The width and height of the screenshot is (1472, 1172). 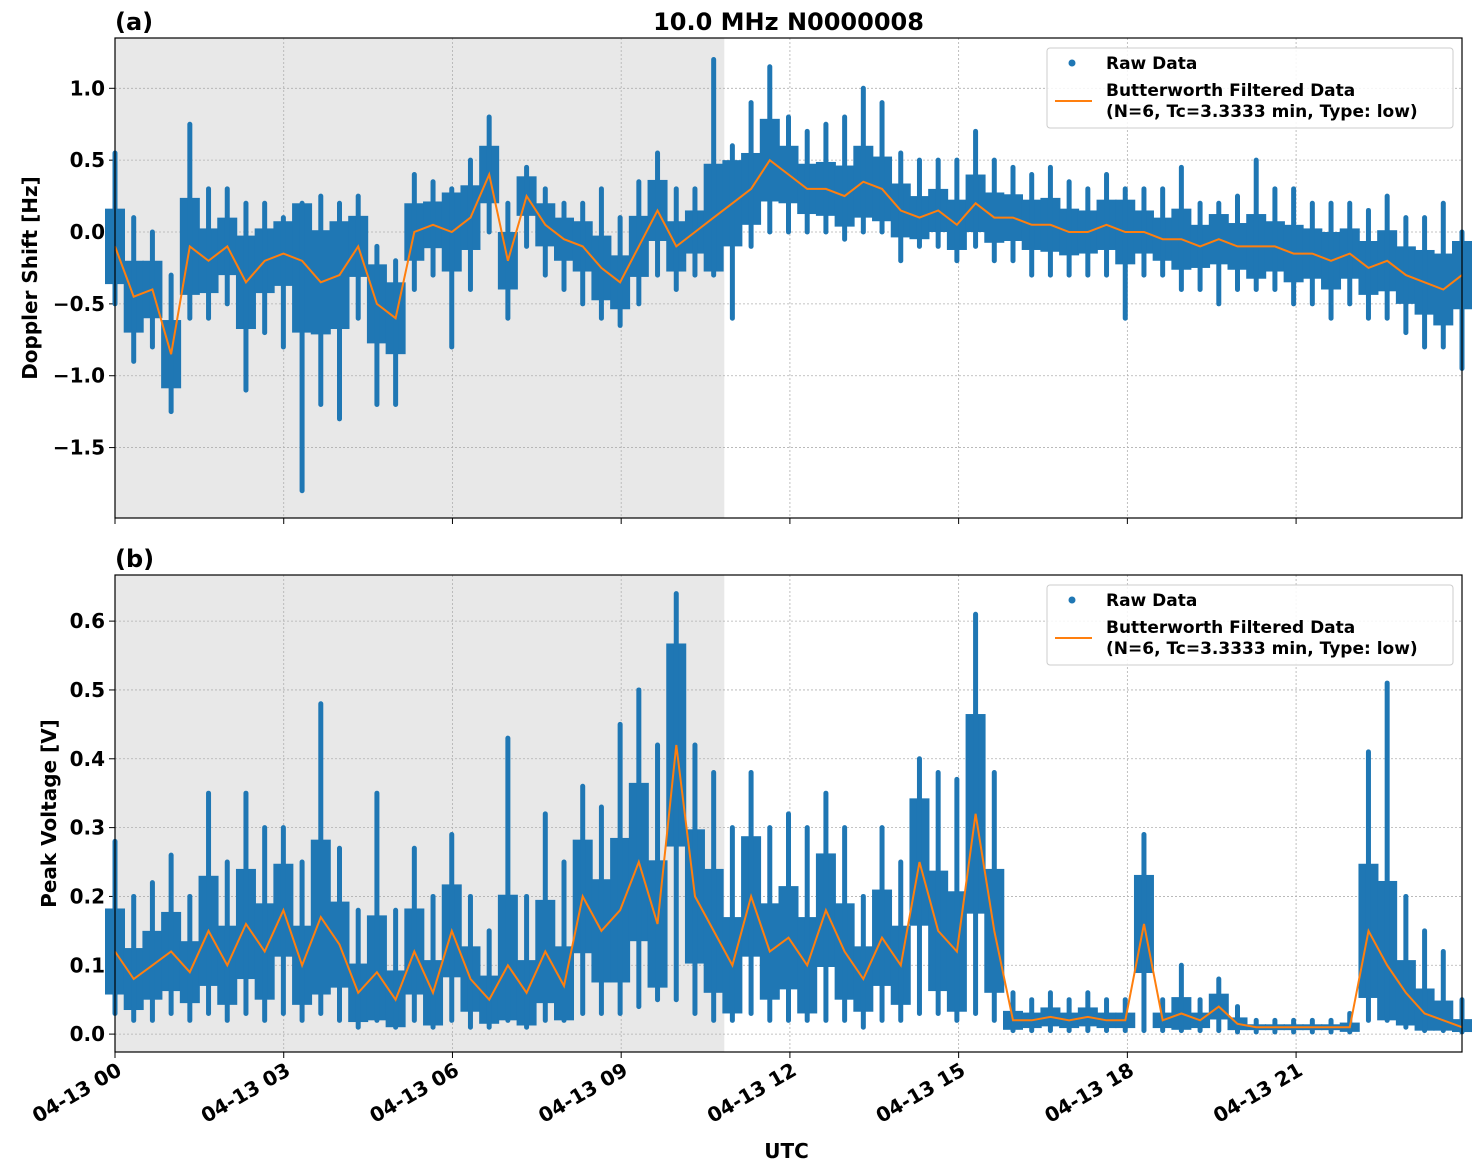 What do you see at coordinates (87, 828) in the screenshot?
I see `y-tick-label: 0.3` at bounding box center [87, 828].